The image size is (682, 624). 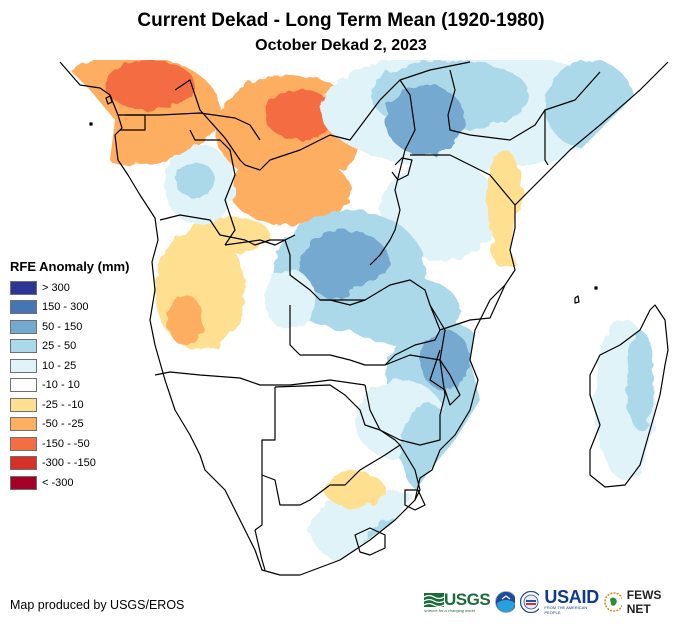 I want to click on zone-angola-north, so click(x=230, y=235).